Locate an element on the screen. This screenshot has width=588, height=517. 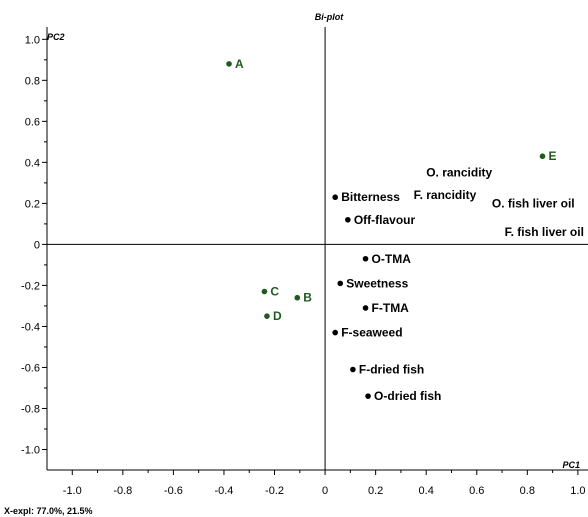
point-label: Bitterness is located at coordinates (370, 197).